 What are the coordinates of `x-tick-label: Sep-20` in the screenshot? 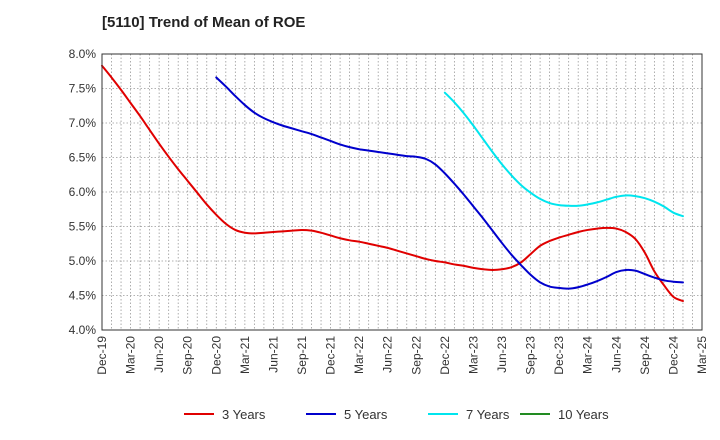 It's located at (188, 355).